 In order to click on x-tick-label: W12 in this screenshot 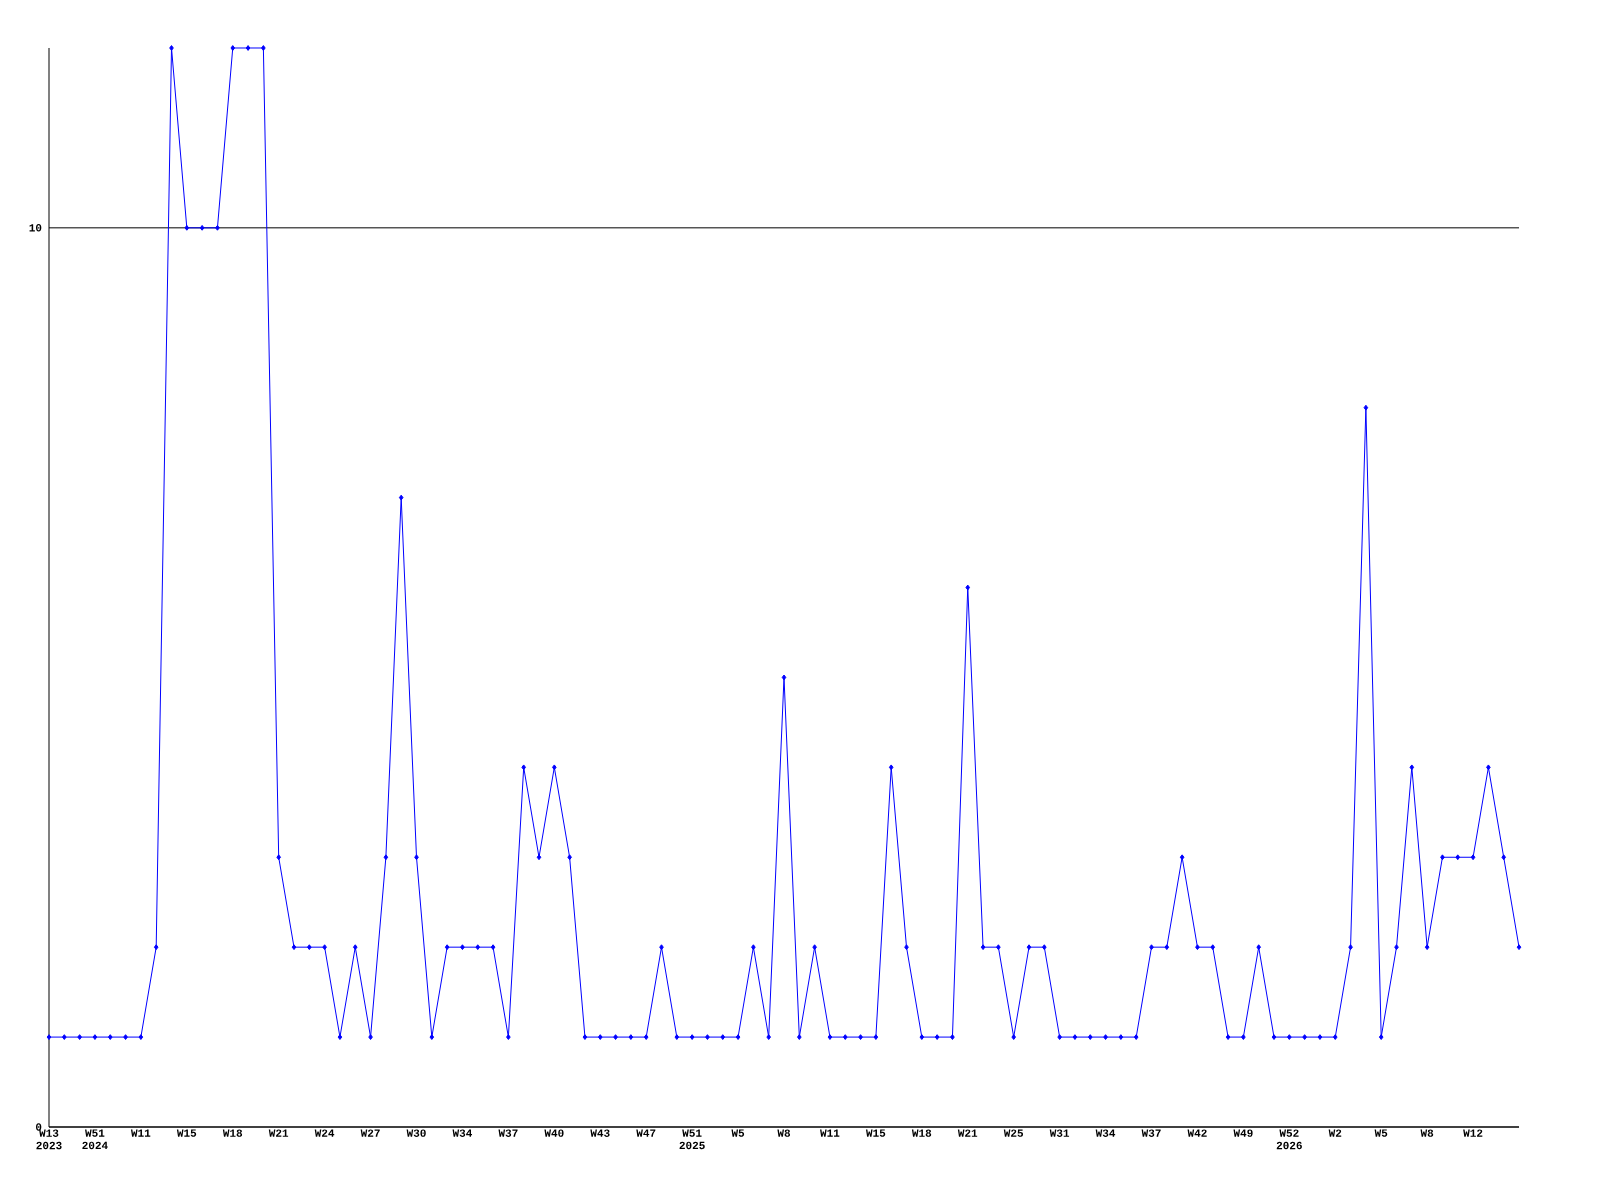, I will do `click(1473, 1133)`.